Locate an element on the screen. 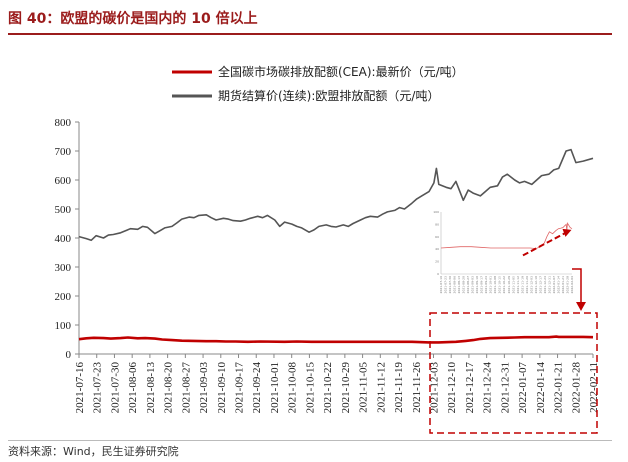 The height and width of the screenshot is (462, 628). figure-source: 资料来源：Wind，民生证券研究院 is located at coordinates (93, 451).